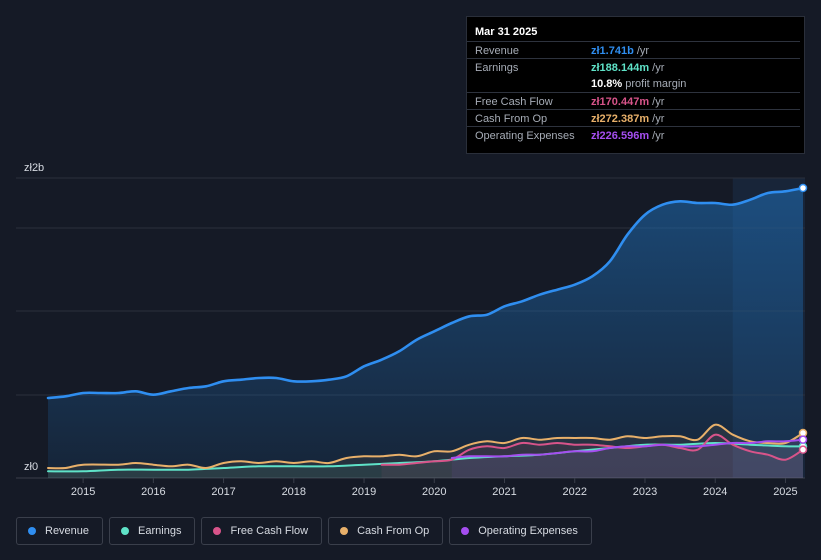 The height and width of the screenshot is (560, 821). I want to click on tooltip-row-fcf: Free Cash Flow zł170.447m /yr, so click(633, 101).